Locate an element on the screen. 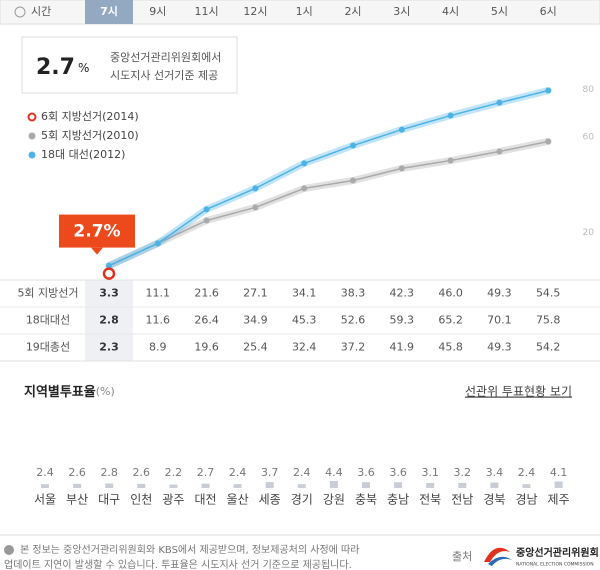  region-link: 선관위 투표현황 보기 is located at coordinates (518, 392).